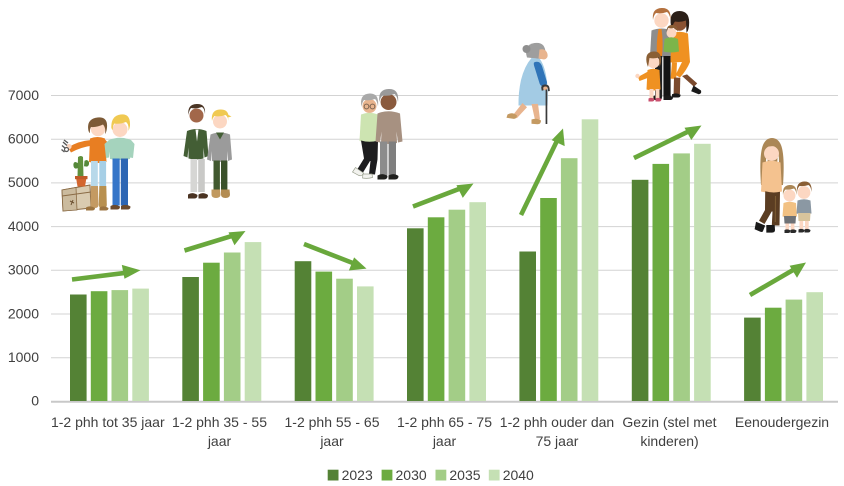  What do you see at coordinates (23, 182) in the screenshot?
I see `svg-text: 5000` at bounding box center [23, 182].